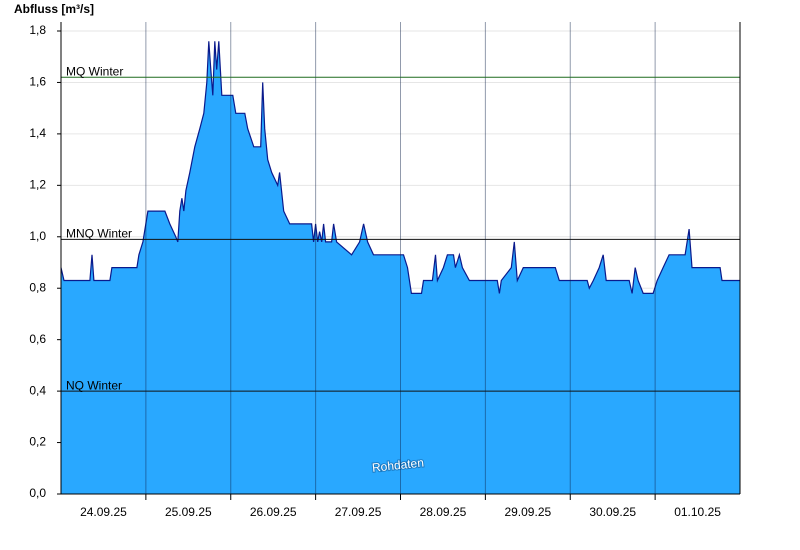 This screenshot has height=550, width=800. I want to click on reference-label: MQ Winter, so click(94, 71).